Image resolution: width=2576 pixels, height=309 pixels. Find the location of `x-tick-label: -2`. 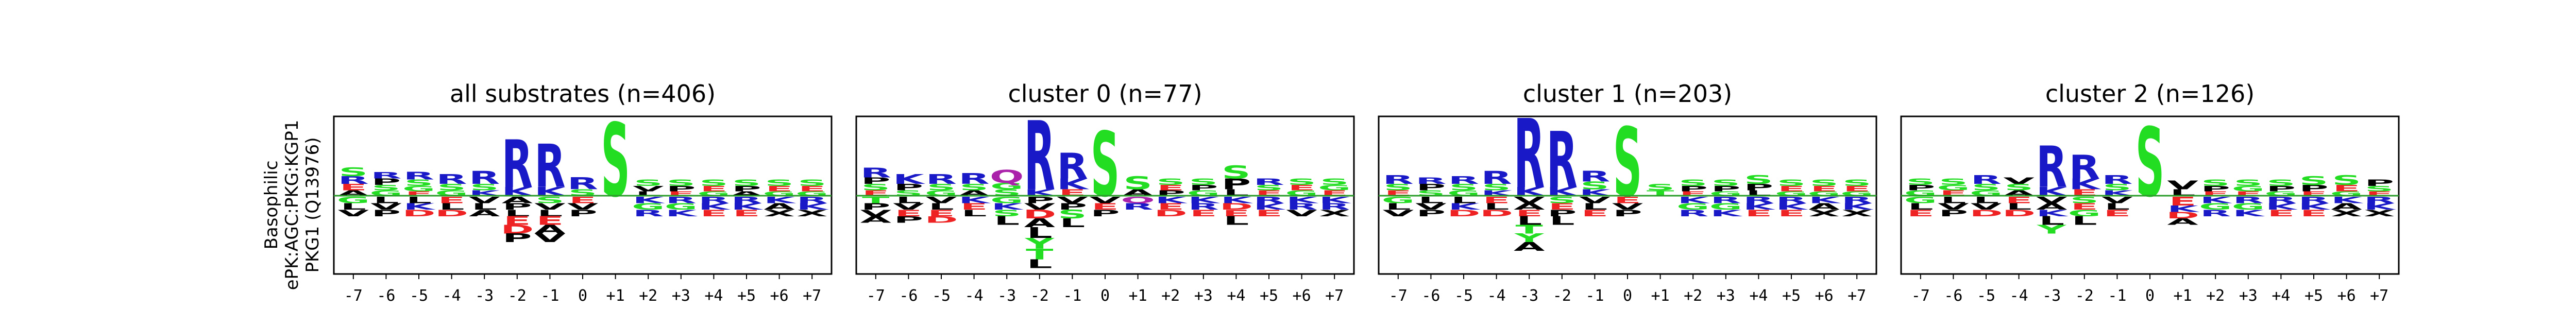

x-tick-label: -2 is located at coordinates (1562, 296).